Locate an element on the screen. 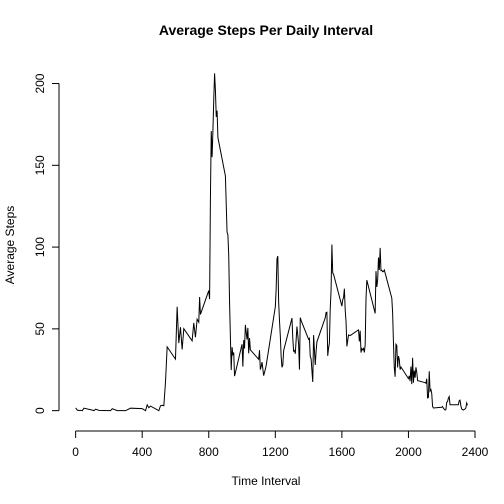  x-tick-label: 0 is located at coordinates (75, 452).